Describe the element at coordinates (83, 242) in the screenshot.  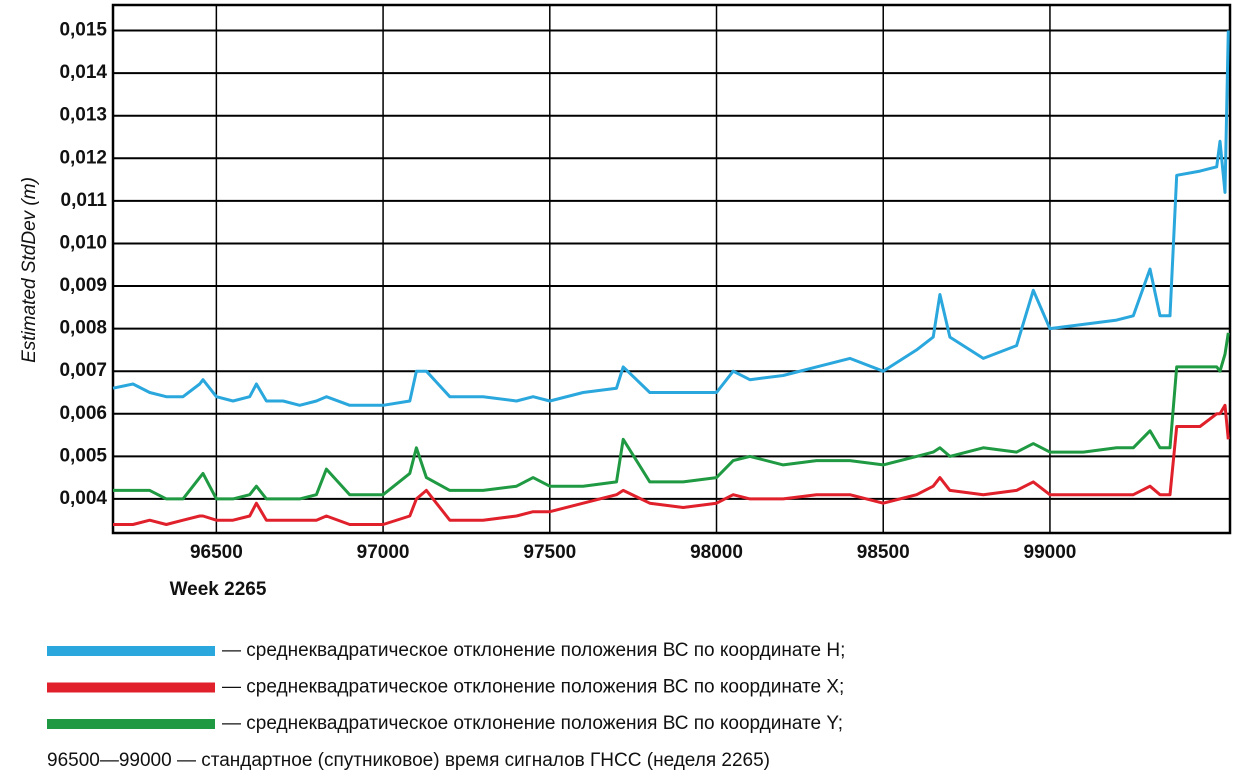
I see `y-tick-label: 0,010` at that location.